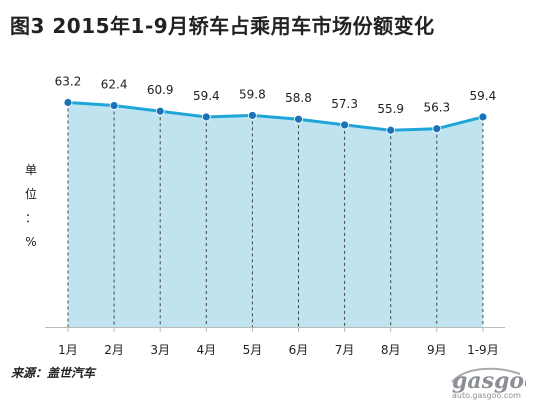  What do you see at coordinates (114, 350) in the screenshot?
I see `x-tick-label: 2月` at bounding box center [114, 350].